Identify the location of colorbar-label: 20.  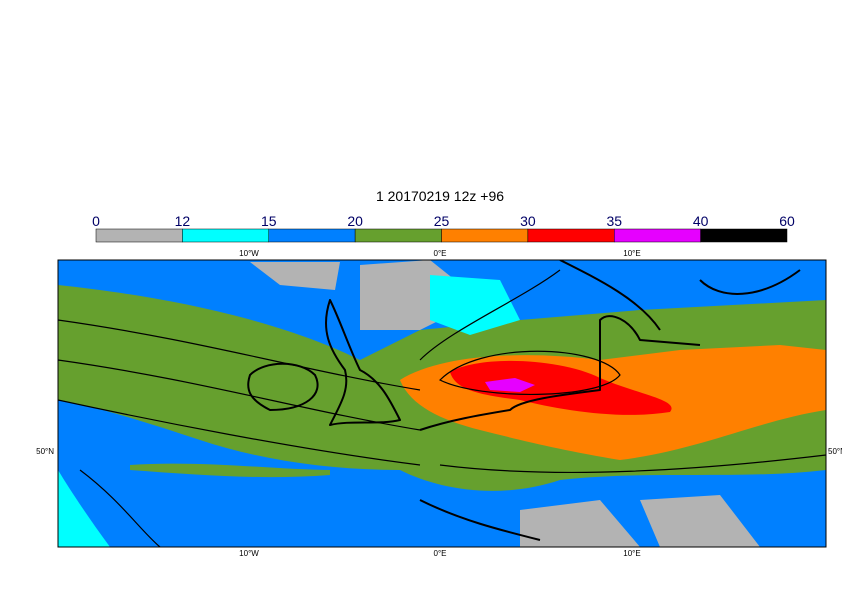
(355, 221).